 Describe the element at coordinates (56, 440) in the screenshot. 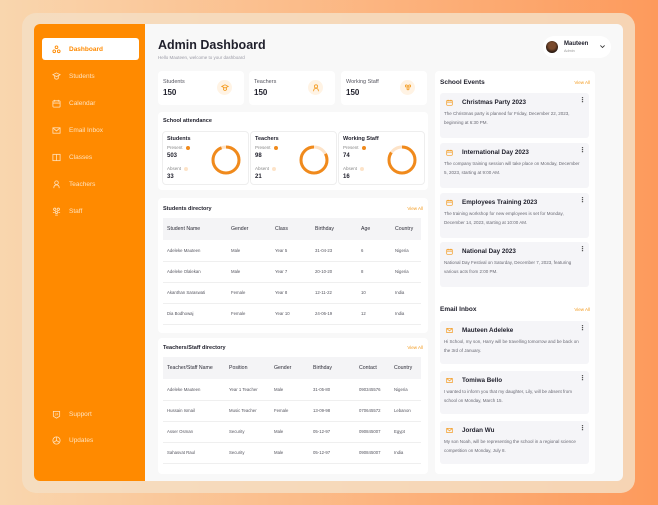

I see `updates-icon` at that location.